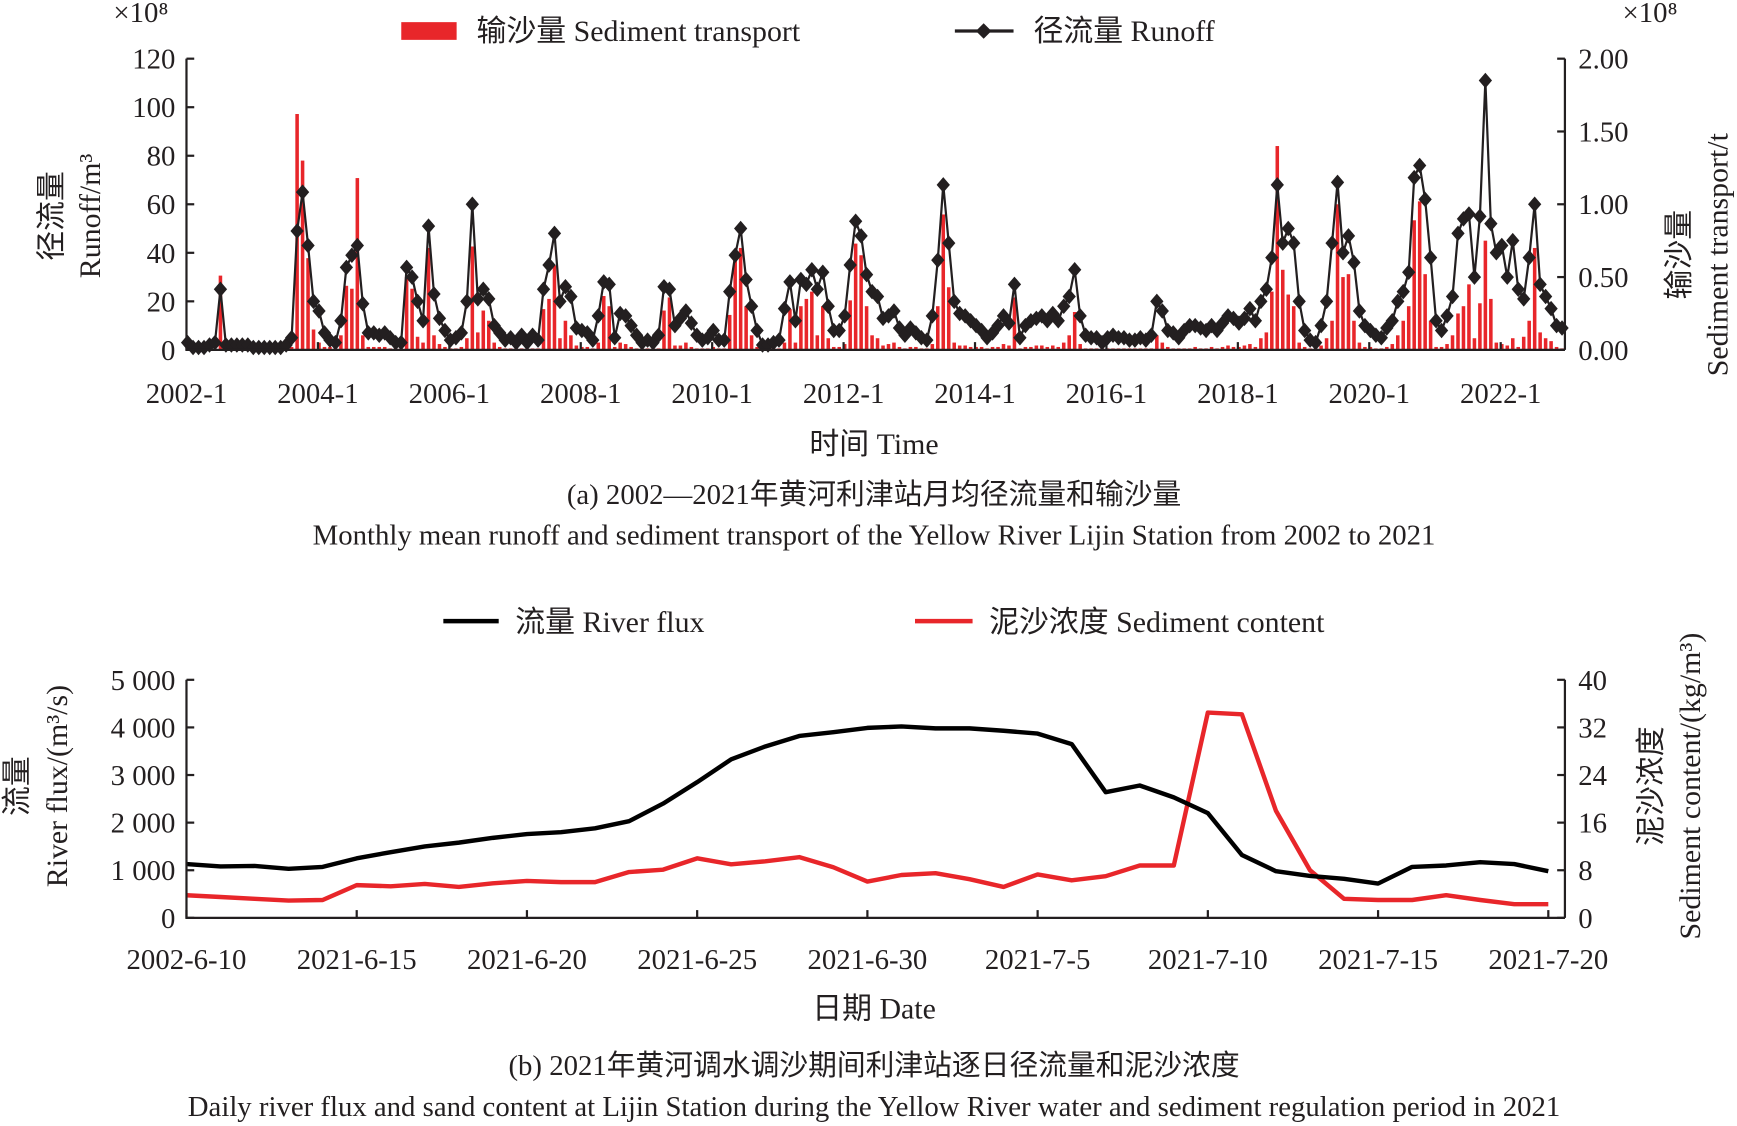  Describe the element at coordinates (983, 31) in the screenshot. I see `legend-runoff-marker` at that location.